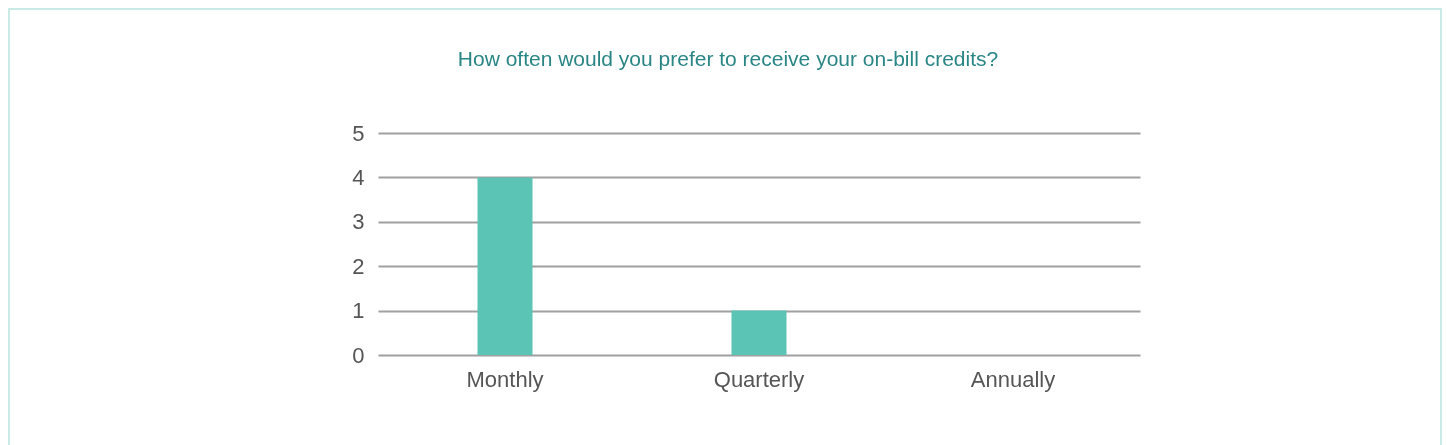  What do you see at coordinates (1013, 379) in the screenshot?
I see `x-tick-label: Annually` at bounding box center [1013, 379].